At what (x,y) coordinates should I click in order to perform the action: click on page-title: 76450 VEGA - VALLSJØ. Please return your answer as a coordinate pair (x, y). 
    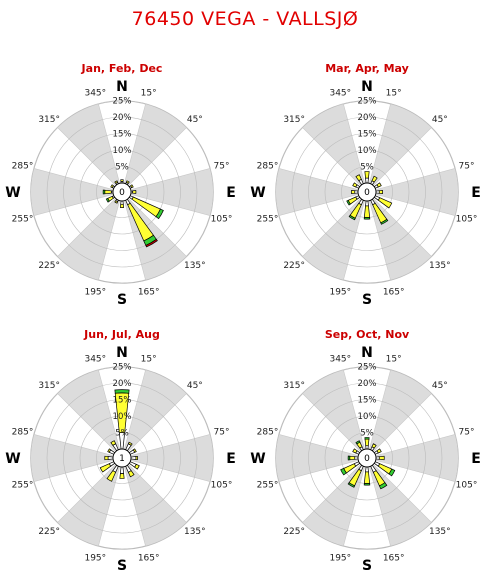
    Looking at the image, I should click on (245, 19).